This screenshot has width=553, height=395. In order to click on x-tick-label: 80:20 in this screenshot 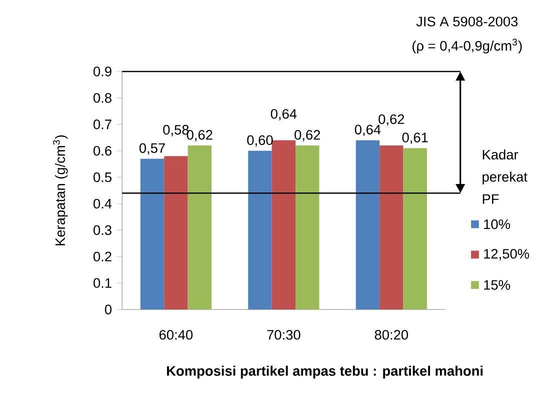, I will do `click(391, 335)`.